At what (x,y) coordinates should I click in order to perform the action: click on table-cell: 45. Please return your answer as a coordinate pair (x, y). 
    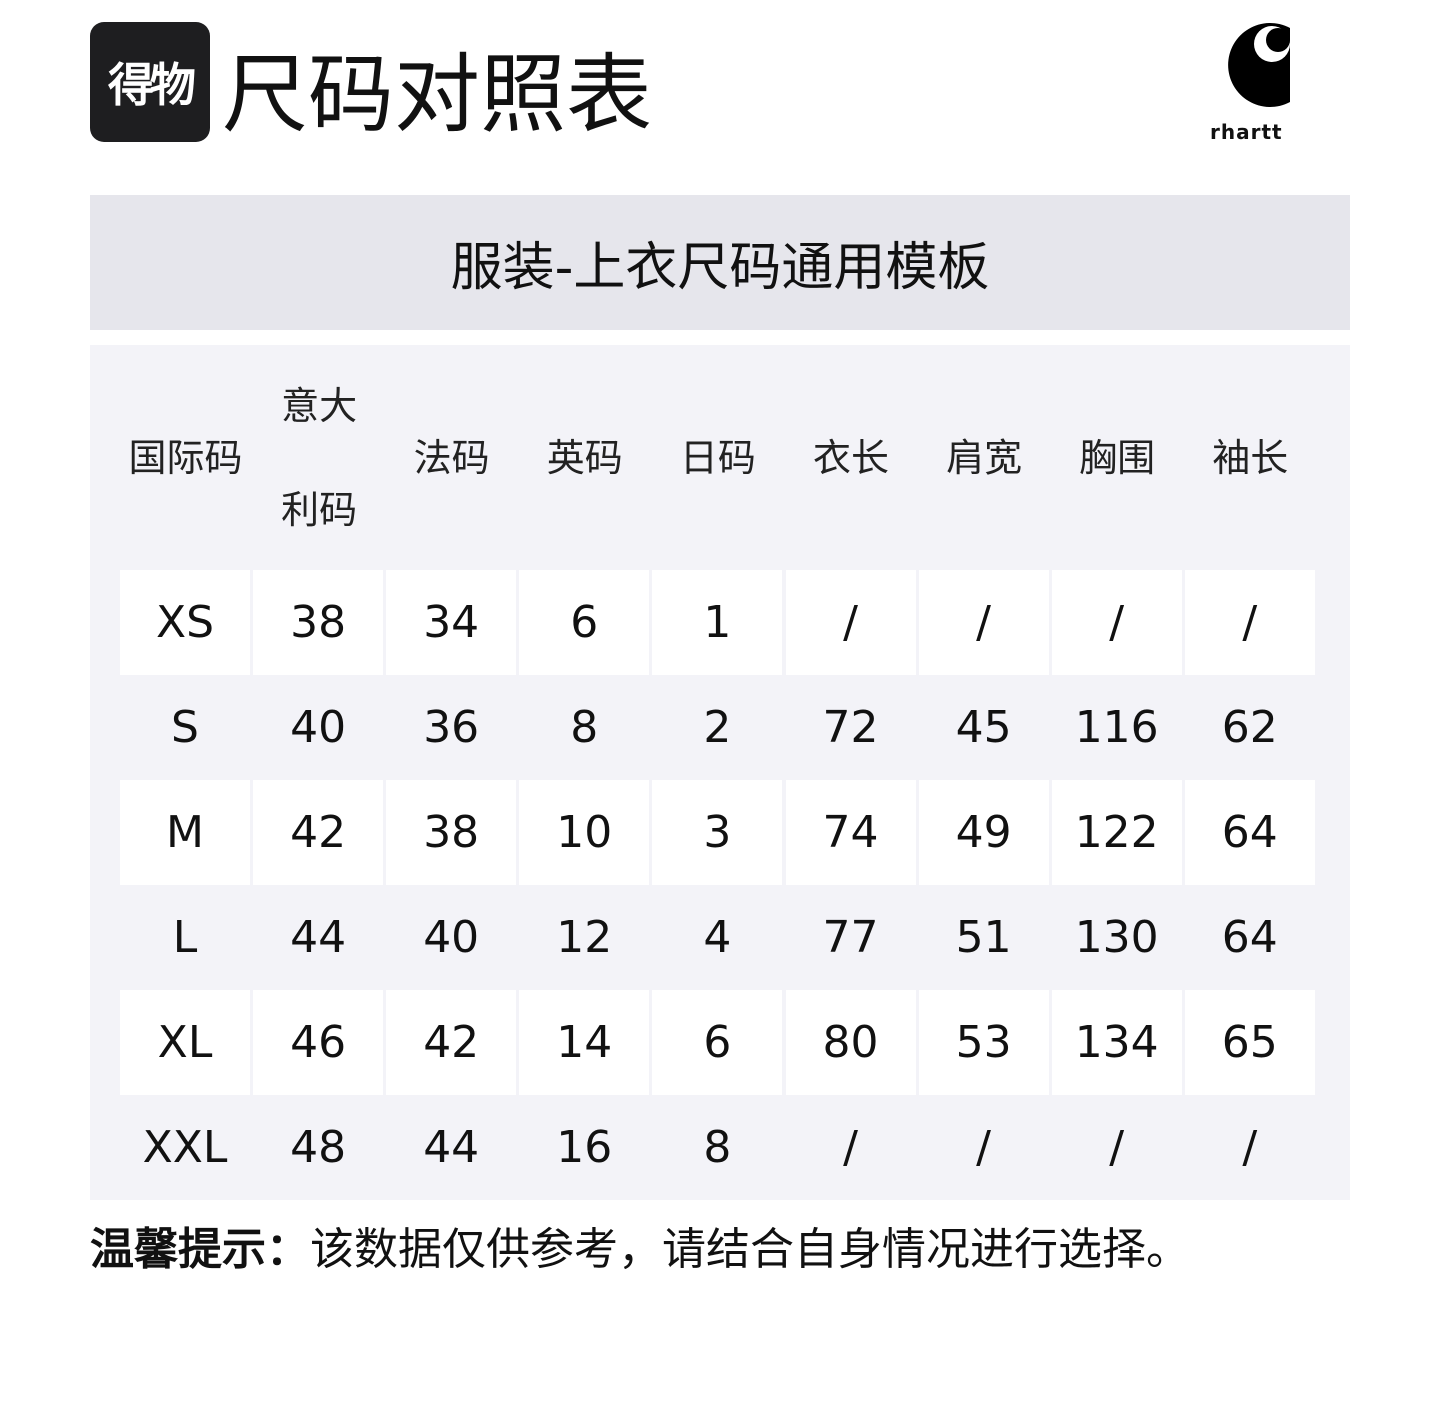
    Looking at the image, I should click on (983, 727).